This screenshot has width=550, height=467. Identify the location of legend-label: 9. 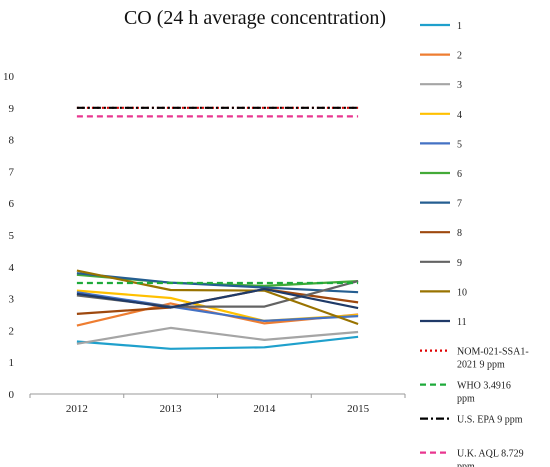
(459, 263).